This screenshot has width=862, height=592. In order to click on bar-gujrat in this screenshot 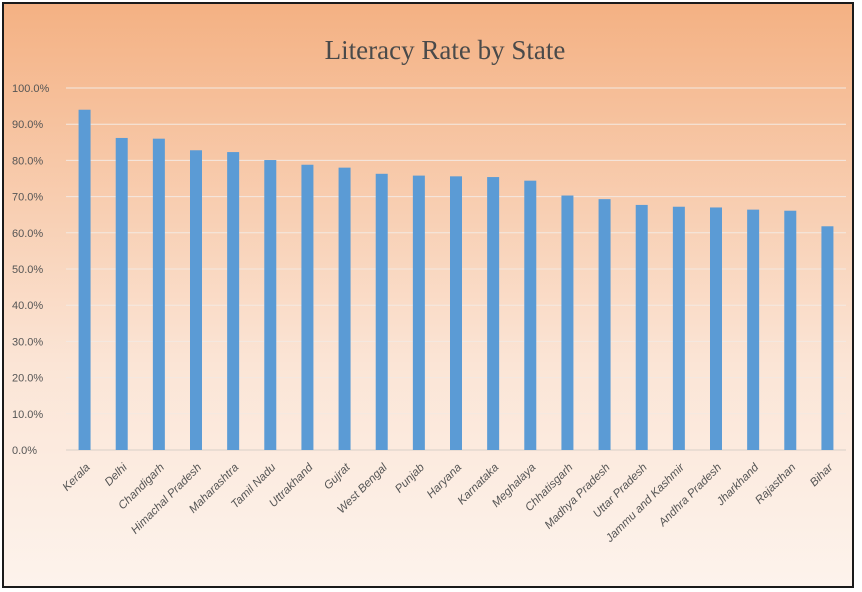, I will do `click(344, 308)`.